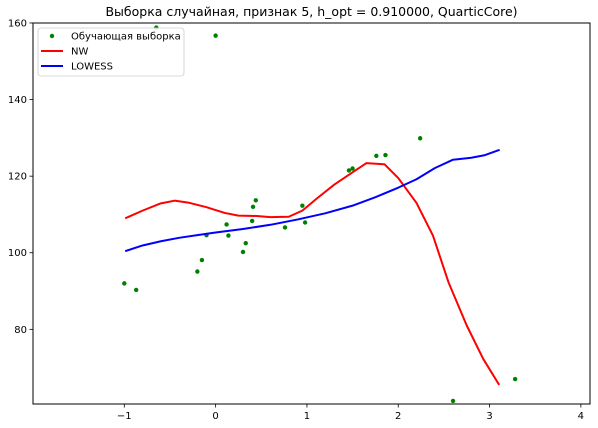  What do you see at coordinates (17, 253) in the screenshot?
I see `y-tick-label: 100` at bounding box center [17, 253].